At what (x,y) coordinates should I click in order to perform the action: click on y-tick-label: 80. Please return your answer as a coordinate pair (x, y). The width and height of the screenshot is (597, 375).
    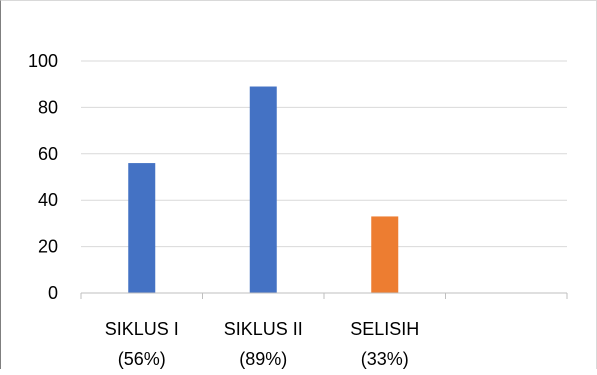
    Looking at the image, I should click on (48, 107).